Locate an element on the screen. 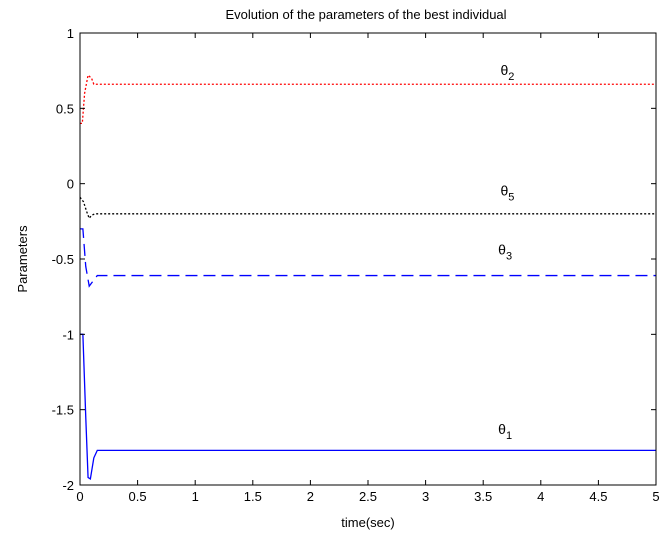  x-tick-label: 4.5 is located at coordinates (598, 496).